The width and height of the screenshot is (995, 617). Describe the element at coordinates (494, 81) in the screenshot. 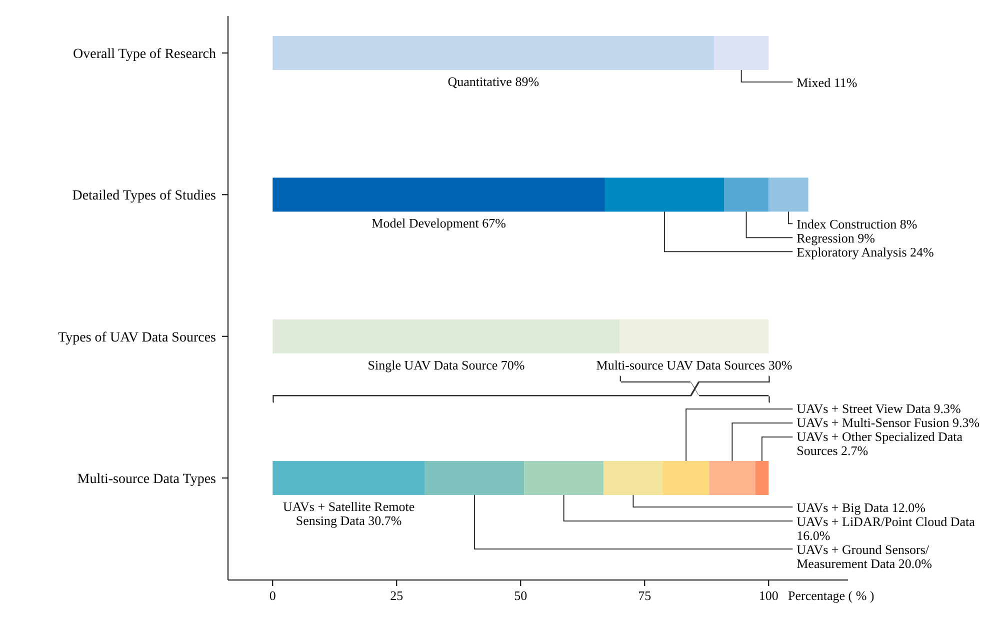

I see `text: Quantitative 89%` at that location.